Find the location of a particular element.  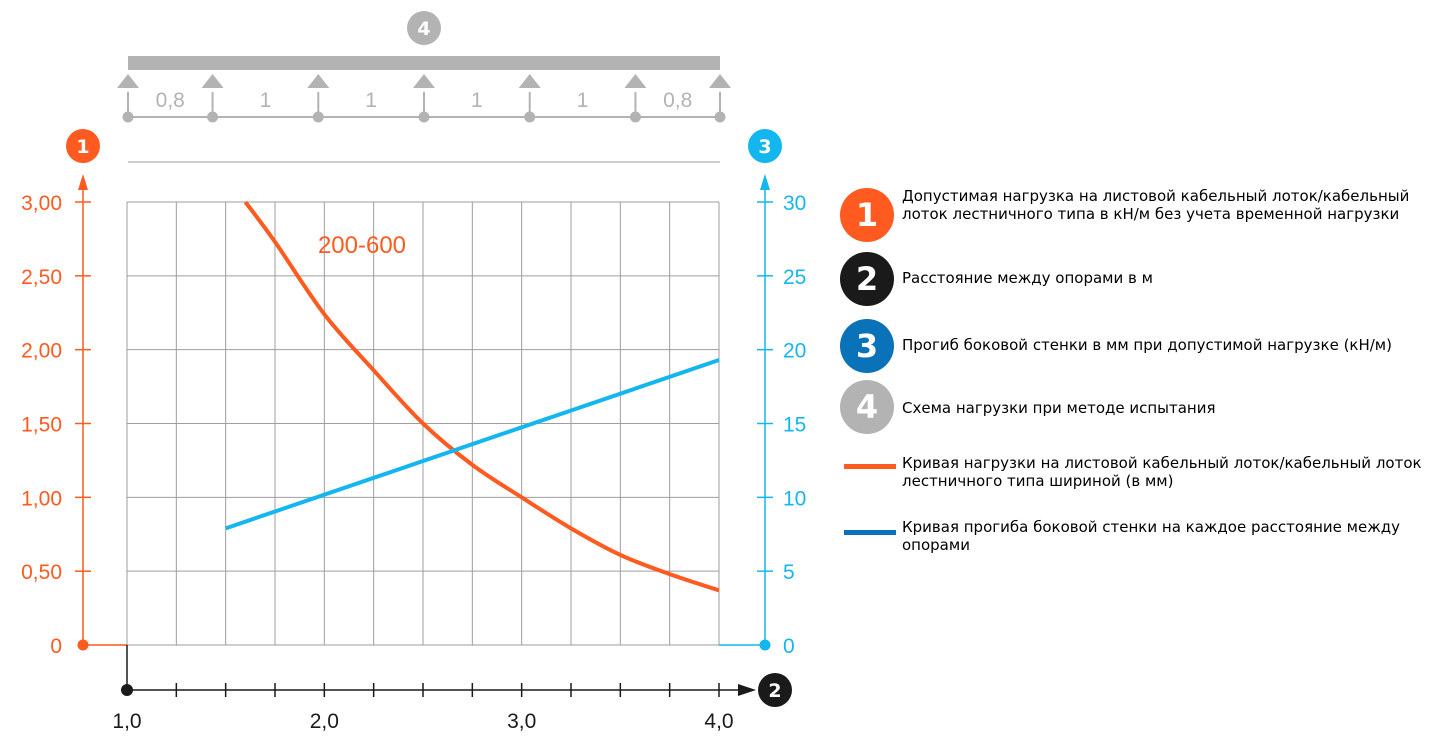

axis-marker-1-label: 1 is located at coordinates (82, 147).